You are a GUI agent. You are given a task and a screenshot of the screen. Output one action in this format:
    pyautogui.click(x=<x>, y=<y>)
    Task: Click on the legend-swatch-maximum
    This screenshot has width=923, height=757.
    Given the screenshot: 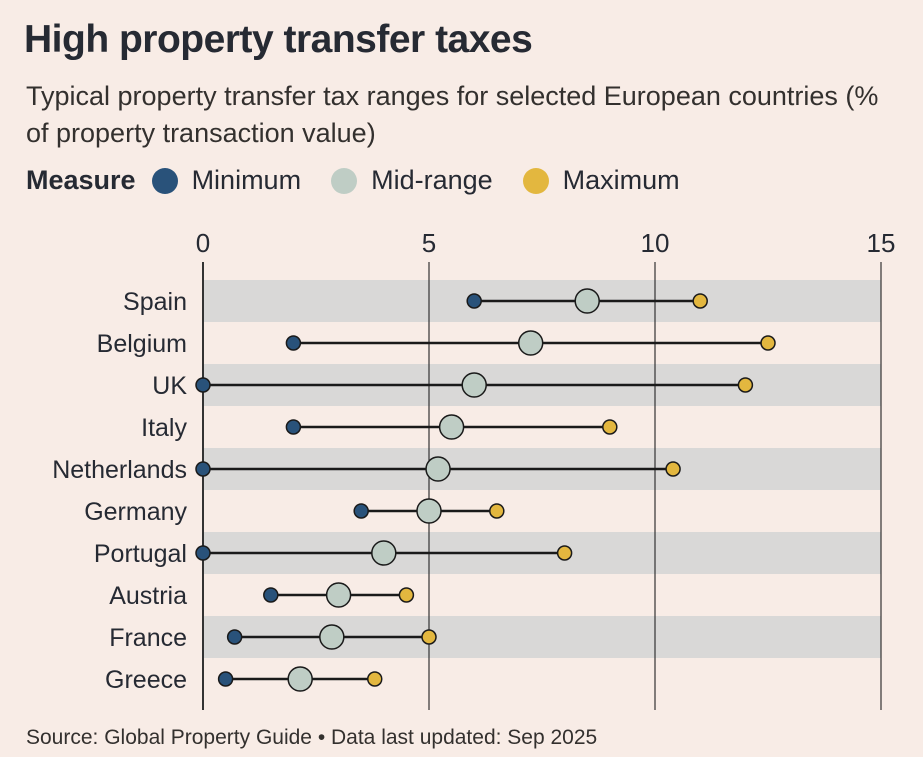 What is the action you would take?
    pyautogui.click(x=535, y=180)
    